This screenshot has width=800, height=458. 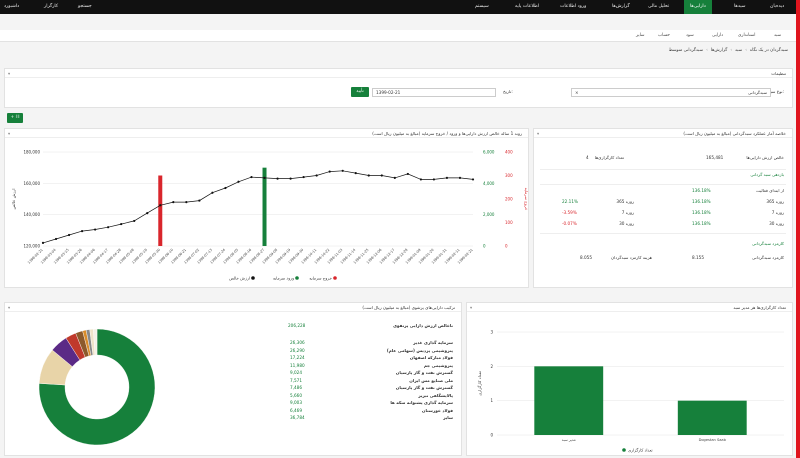 I want to click on y-tick-label-right: 0, so click(x=506, y=246).